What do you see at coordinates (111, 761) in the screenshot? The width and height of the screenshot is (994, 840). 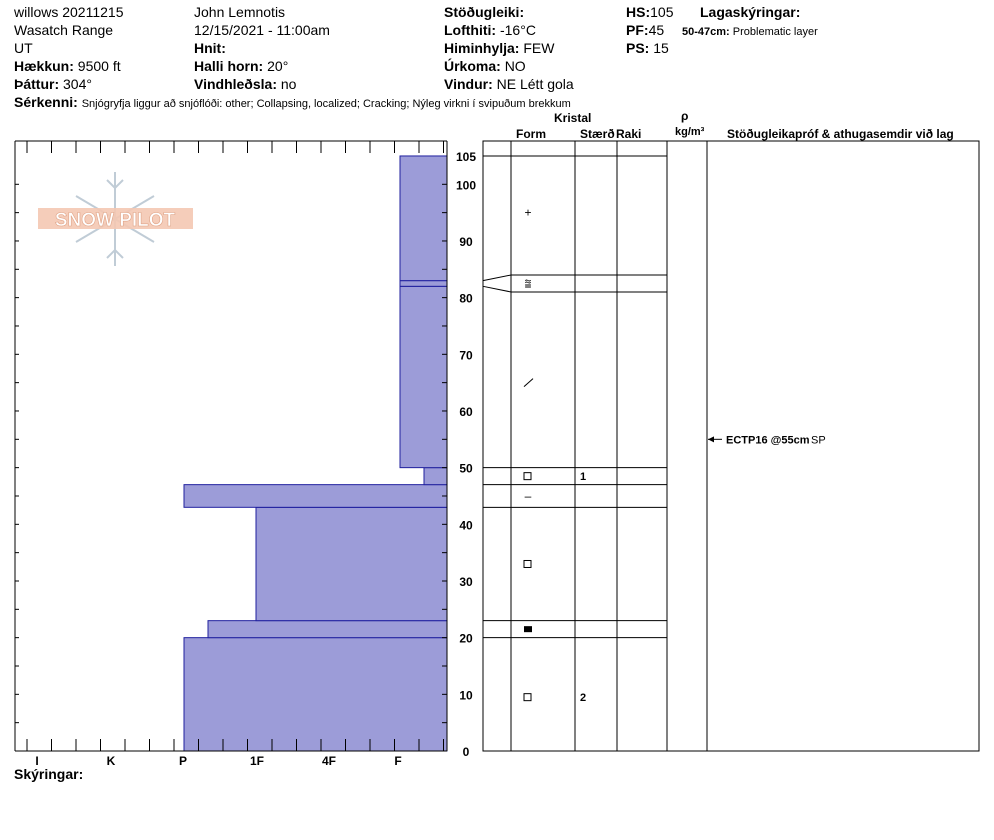 I see `x-tick-label-K: K` at bounding box center [111, 761].